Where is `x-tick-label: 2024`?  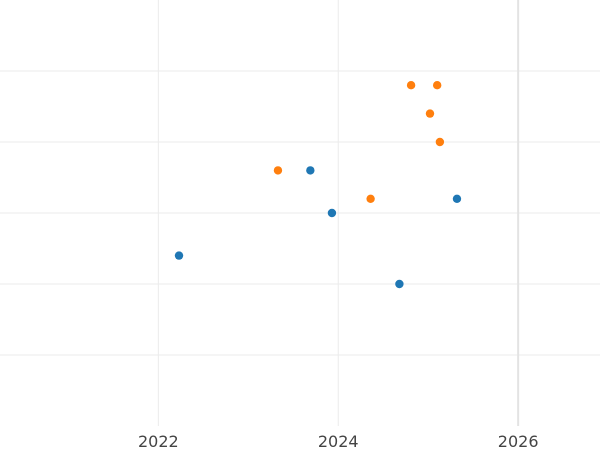
x-tick-label: 2024 is located at coordinates (338, 441).